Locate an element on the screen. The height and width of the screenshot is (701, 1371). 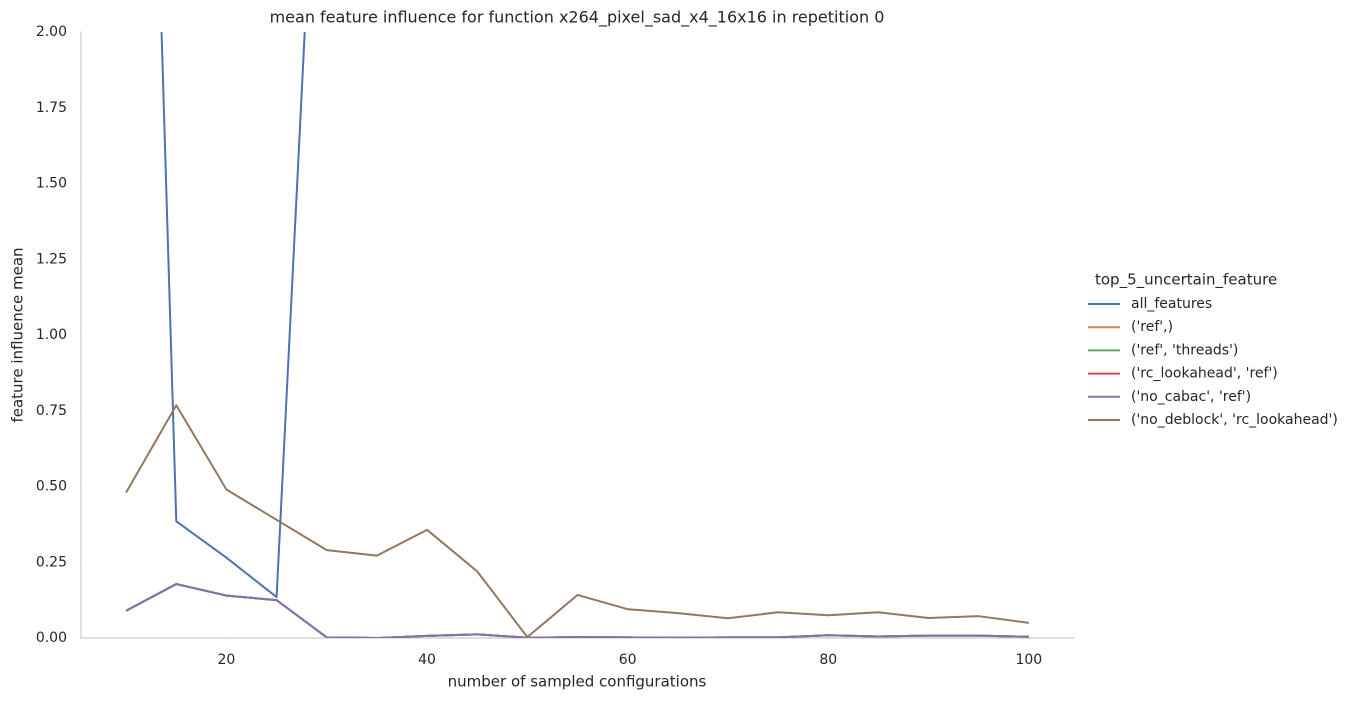
legend-label: all_features is located at coordinates (1171, 304).